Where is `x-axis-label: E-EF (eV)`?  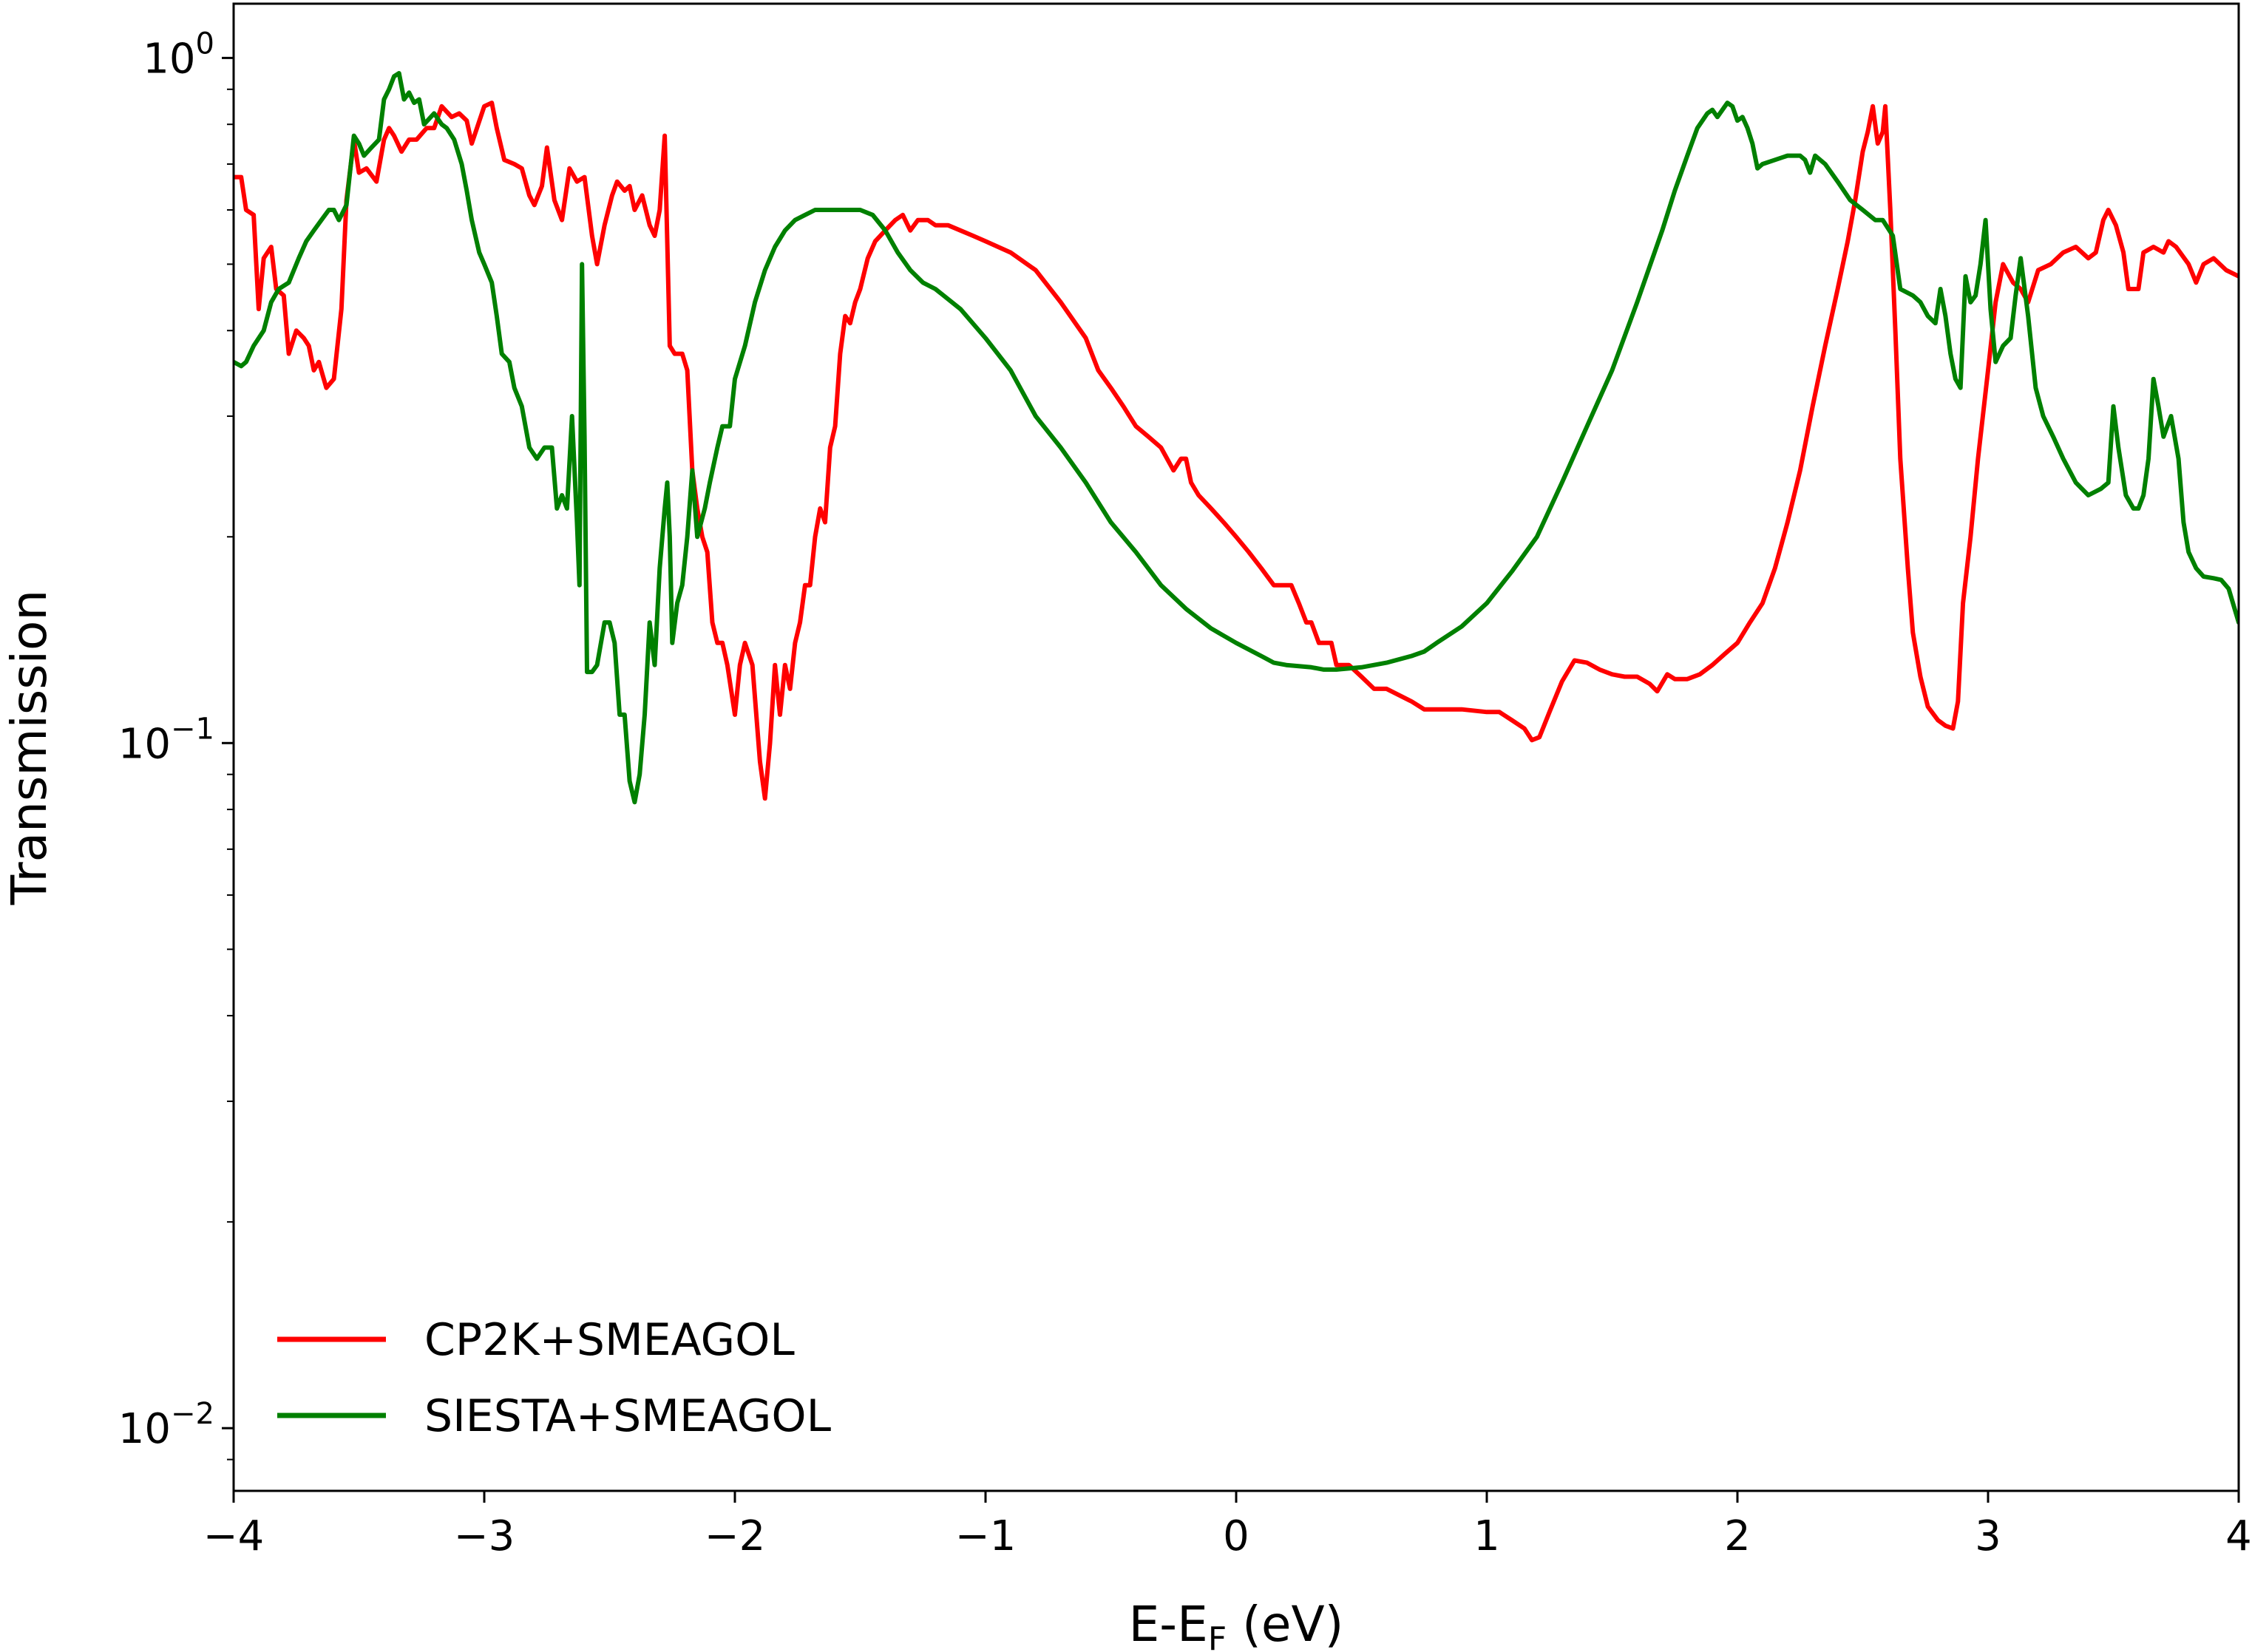 x-axis-label: E-EF (eV) is located at coordinates (1236, 1624).